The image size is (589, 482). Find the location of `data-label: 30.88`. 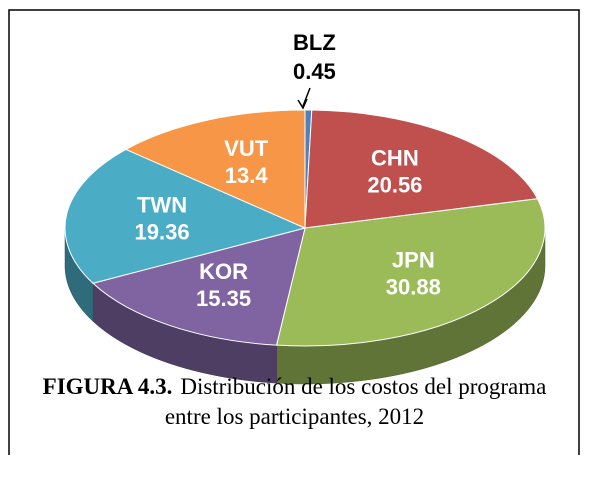

data-label: 30.88 is located at coordinates (413, 286).